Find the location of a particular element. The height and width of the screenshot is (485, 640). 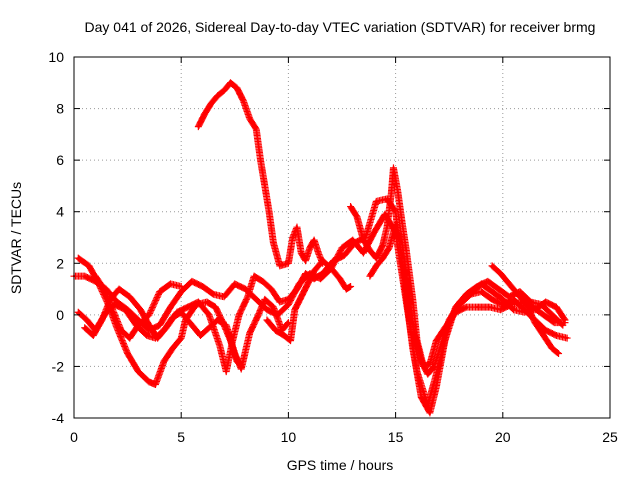

y-tick-label: 6 is located at coordinates (60, 160).